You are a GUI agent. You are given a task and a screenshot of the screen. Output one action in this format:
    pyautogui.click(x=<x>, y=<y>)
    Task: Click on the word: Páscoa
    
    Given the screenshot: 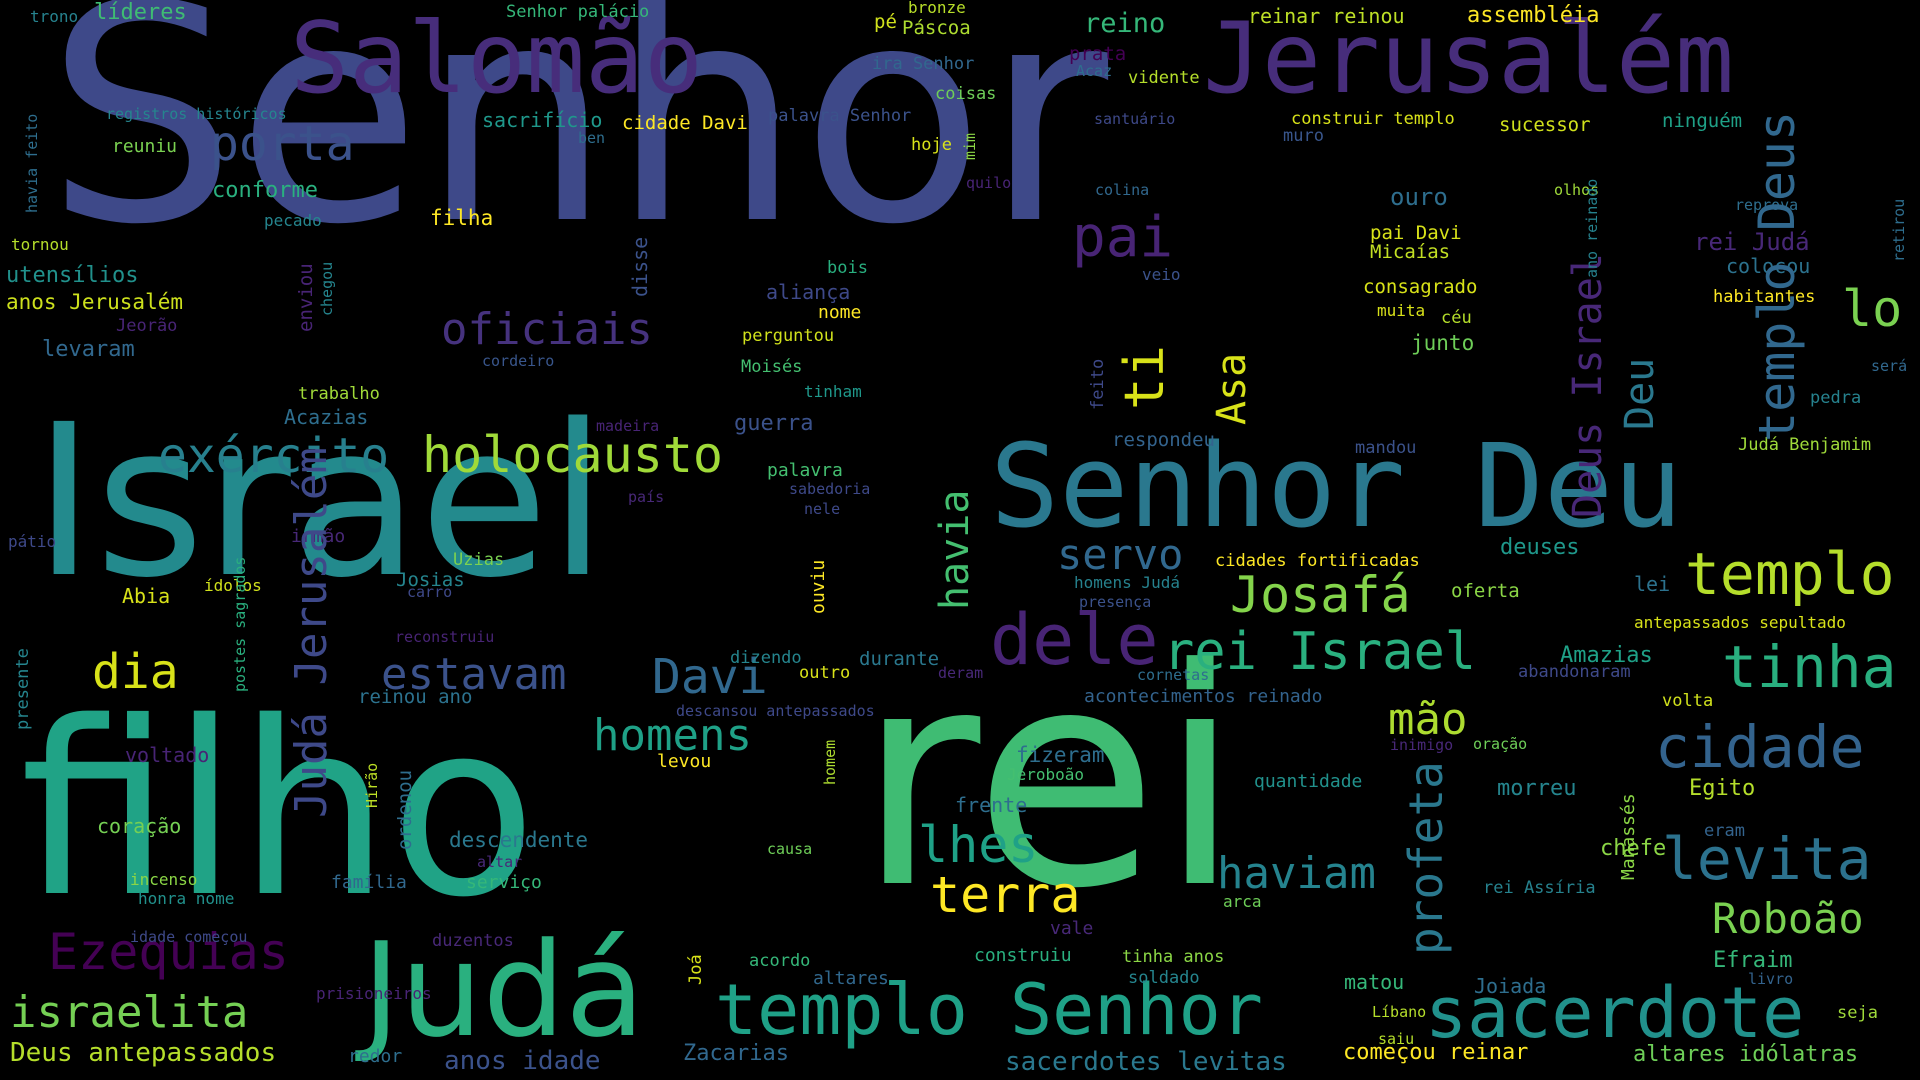 What is the action you would take?
    pyautogui.click(x=936, y=28)
    